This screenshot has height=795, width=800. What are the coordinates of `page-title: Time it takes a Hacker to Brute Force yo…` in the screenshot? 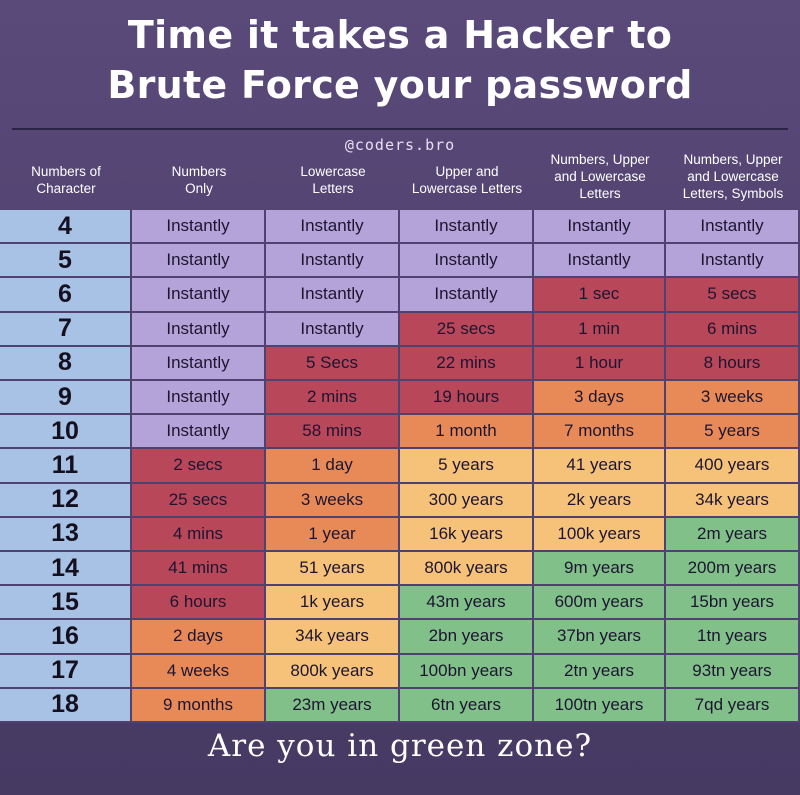 It's located at (400, 60).